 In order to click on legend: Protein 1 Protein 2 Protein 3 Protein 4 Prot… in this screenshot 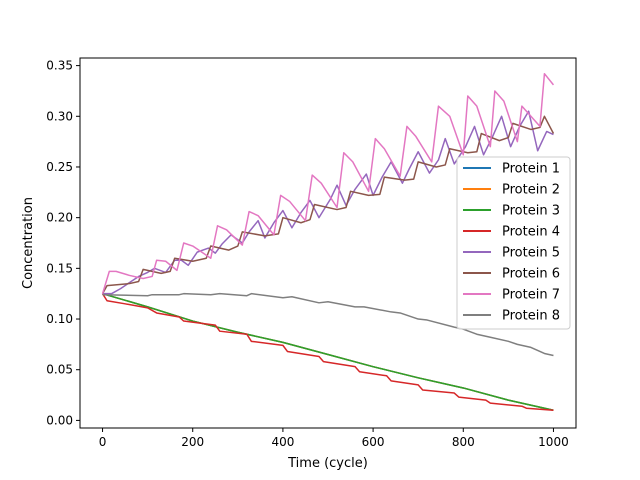, I will do `click(513, 243)`.